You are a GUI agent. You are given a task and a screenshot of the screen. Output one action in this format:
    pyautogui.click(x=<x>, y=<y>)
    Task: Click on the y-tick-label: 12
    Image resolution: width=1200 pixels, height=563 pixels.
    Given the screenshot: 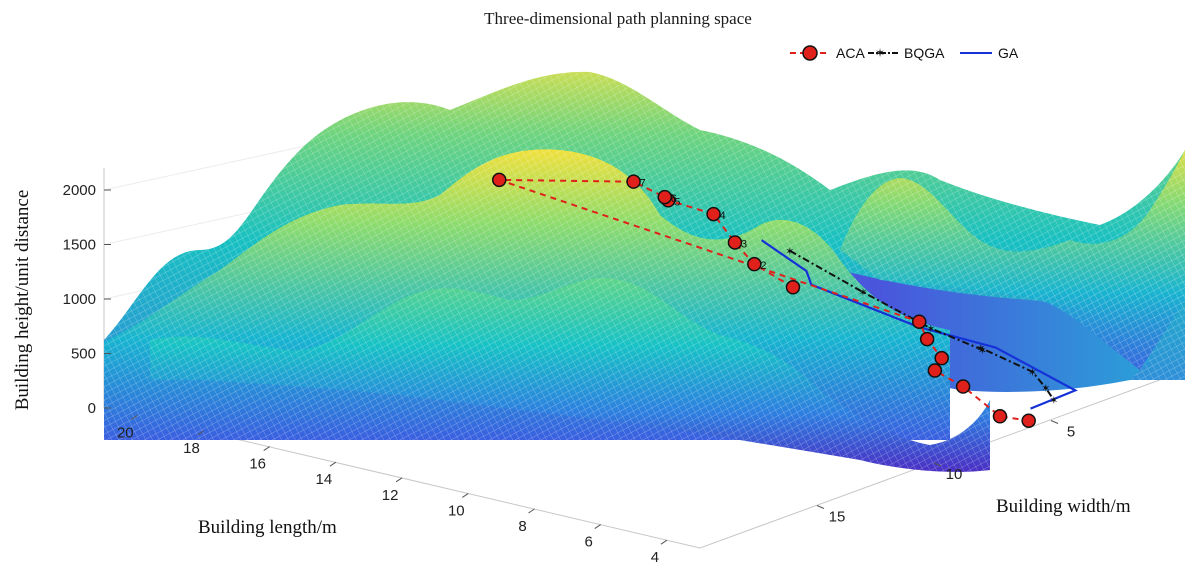 What is the action you would take?
    pyautogui.click(x=390, y=495)
    